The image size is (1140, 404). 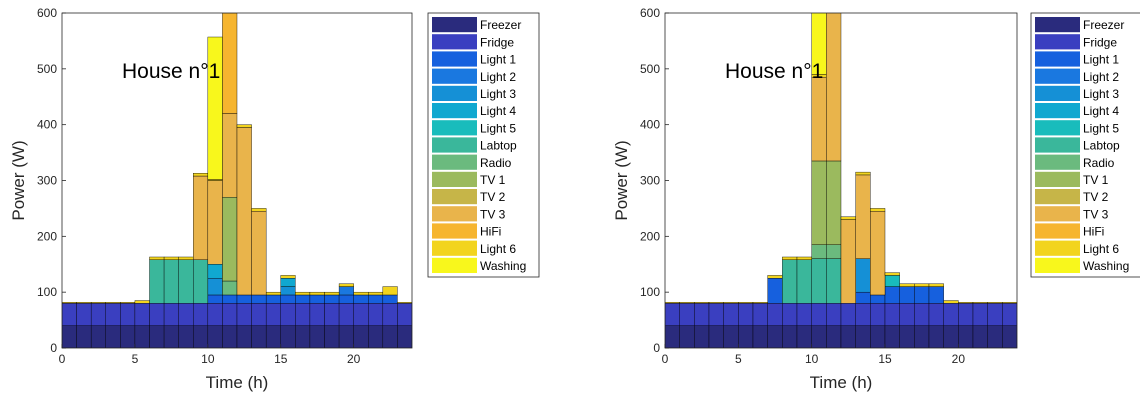 I want to click on legend-label: TV 3, so click(x=493, y=214).